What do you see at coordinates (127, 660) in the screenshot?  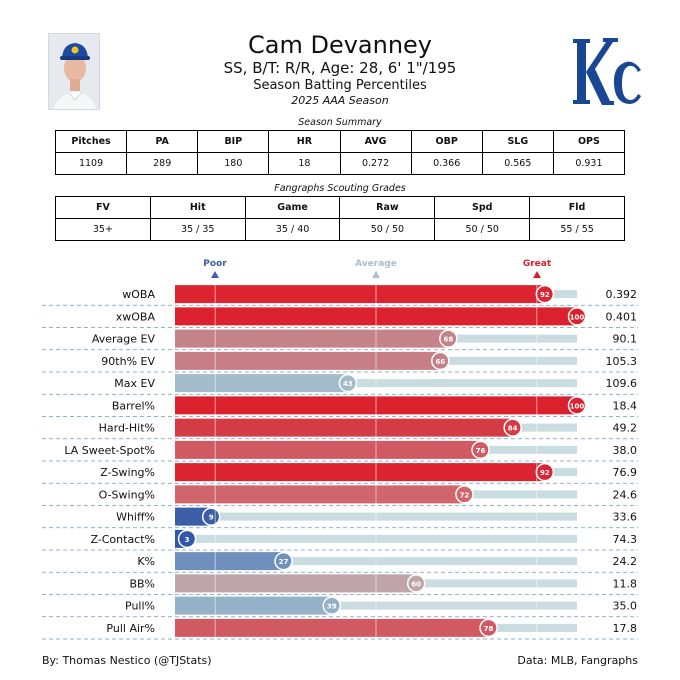 I see `footer-credit: By: Thomas Nestico (@TJStats)` at bounding box center [127, 660].